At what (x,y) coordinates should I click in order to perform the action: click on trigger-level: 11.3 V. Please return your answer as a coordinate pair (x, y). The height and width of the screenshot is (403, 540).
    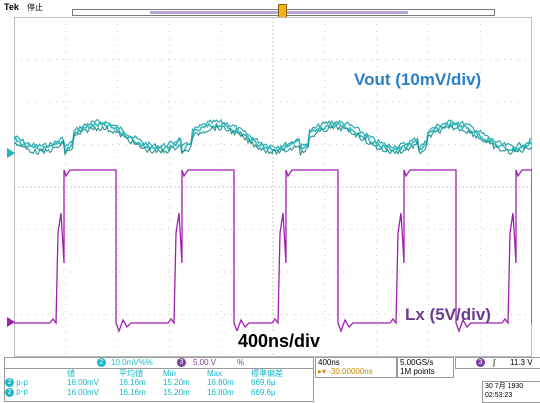
    Looking at the image, I should click on (521, 362).